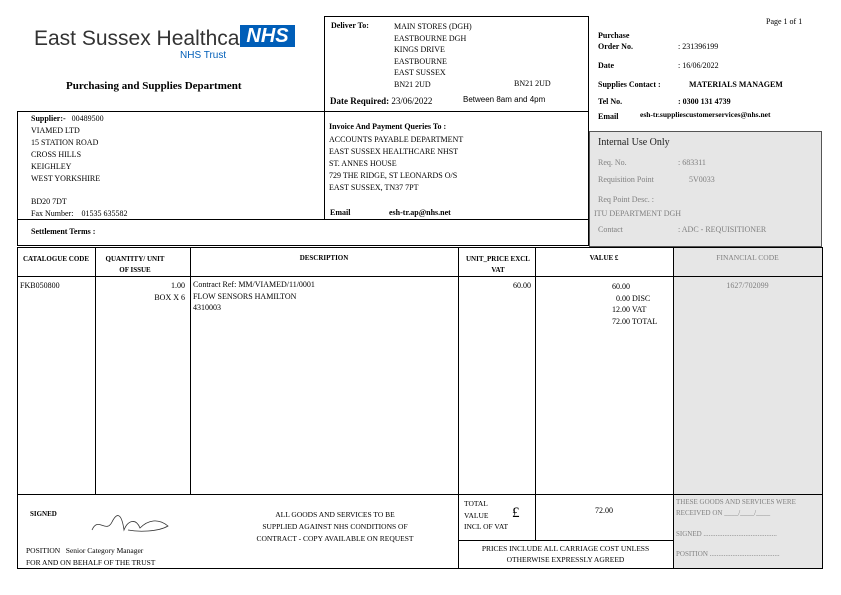 This screenshot has width=841, height=595. What do you see at coordinates (705, 189) in the screenshot?
I see `internal-use-panel` at bounding box center [705, 189].